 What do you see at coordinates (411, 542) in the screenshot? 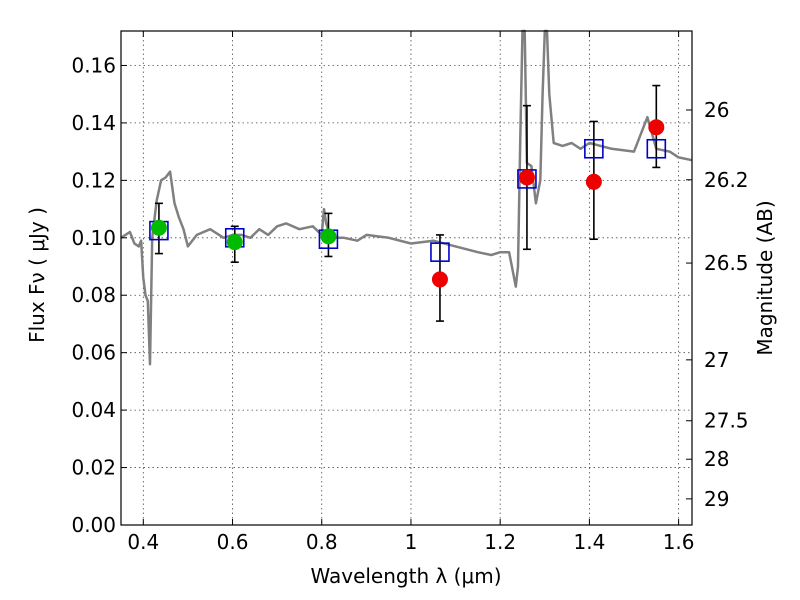
I see `x-tick-label: 1` at bounding box center [411, 542].